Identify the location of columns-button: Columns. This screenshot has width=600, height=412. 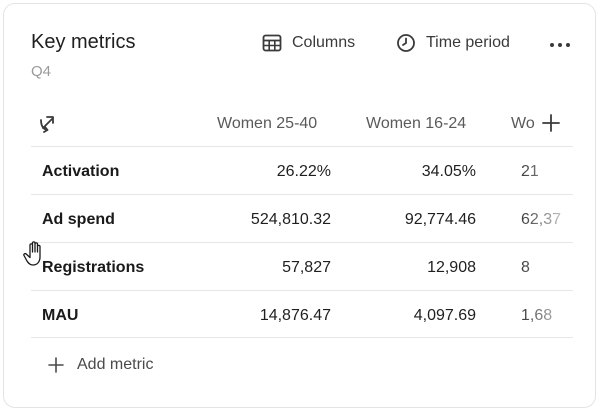
(308, 43).